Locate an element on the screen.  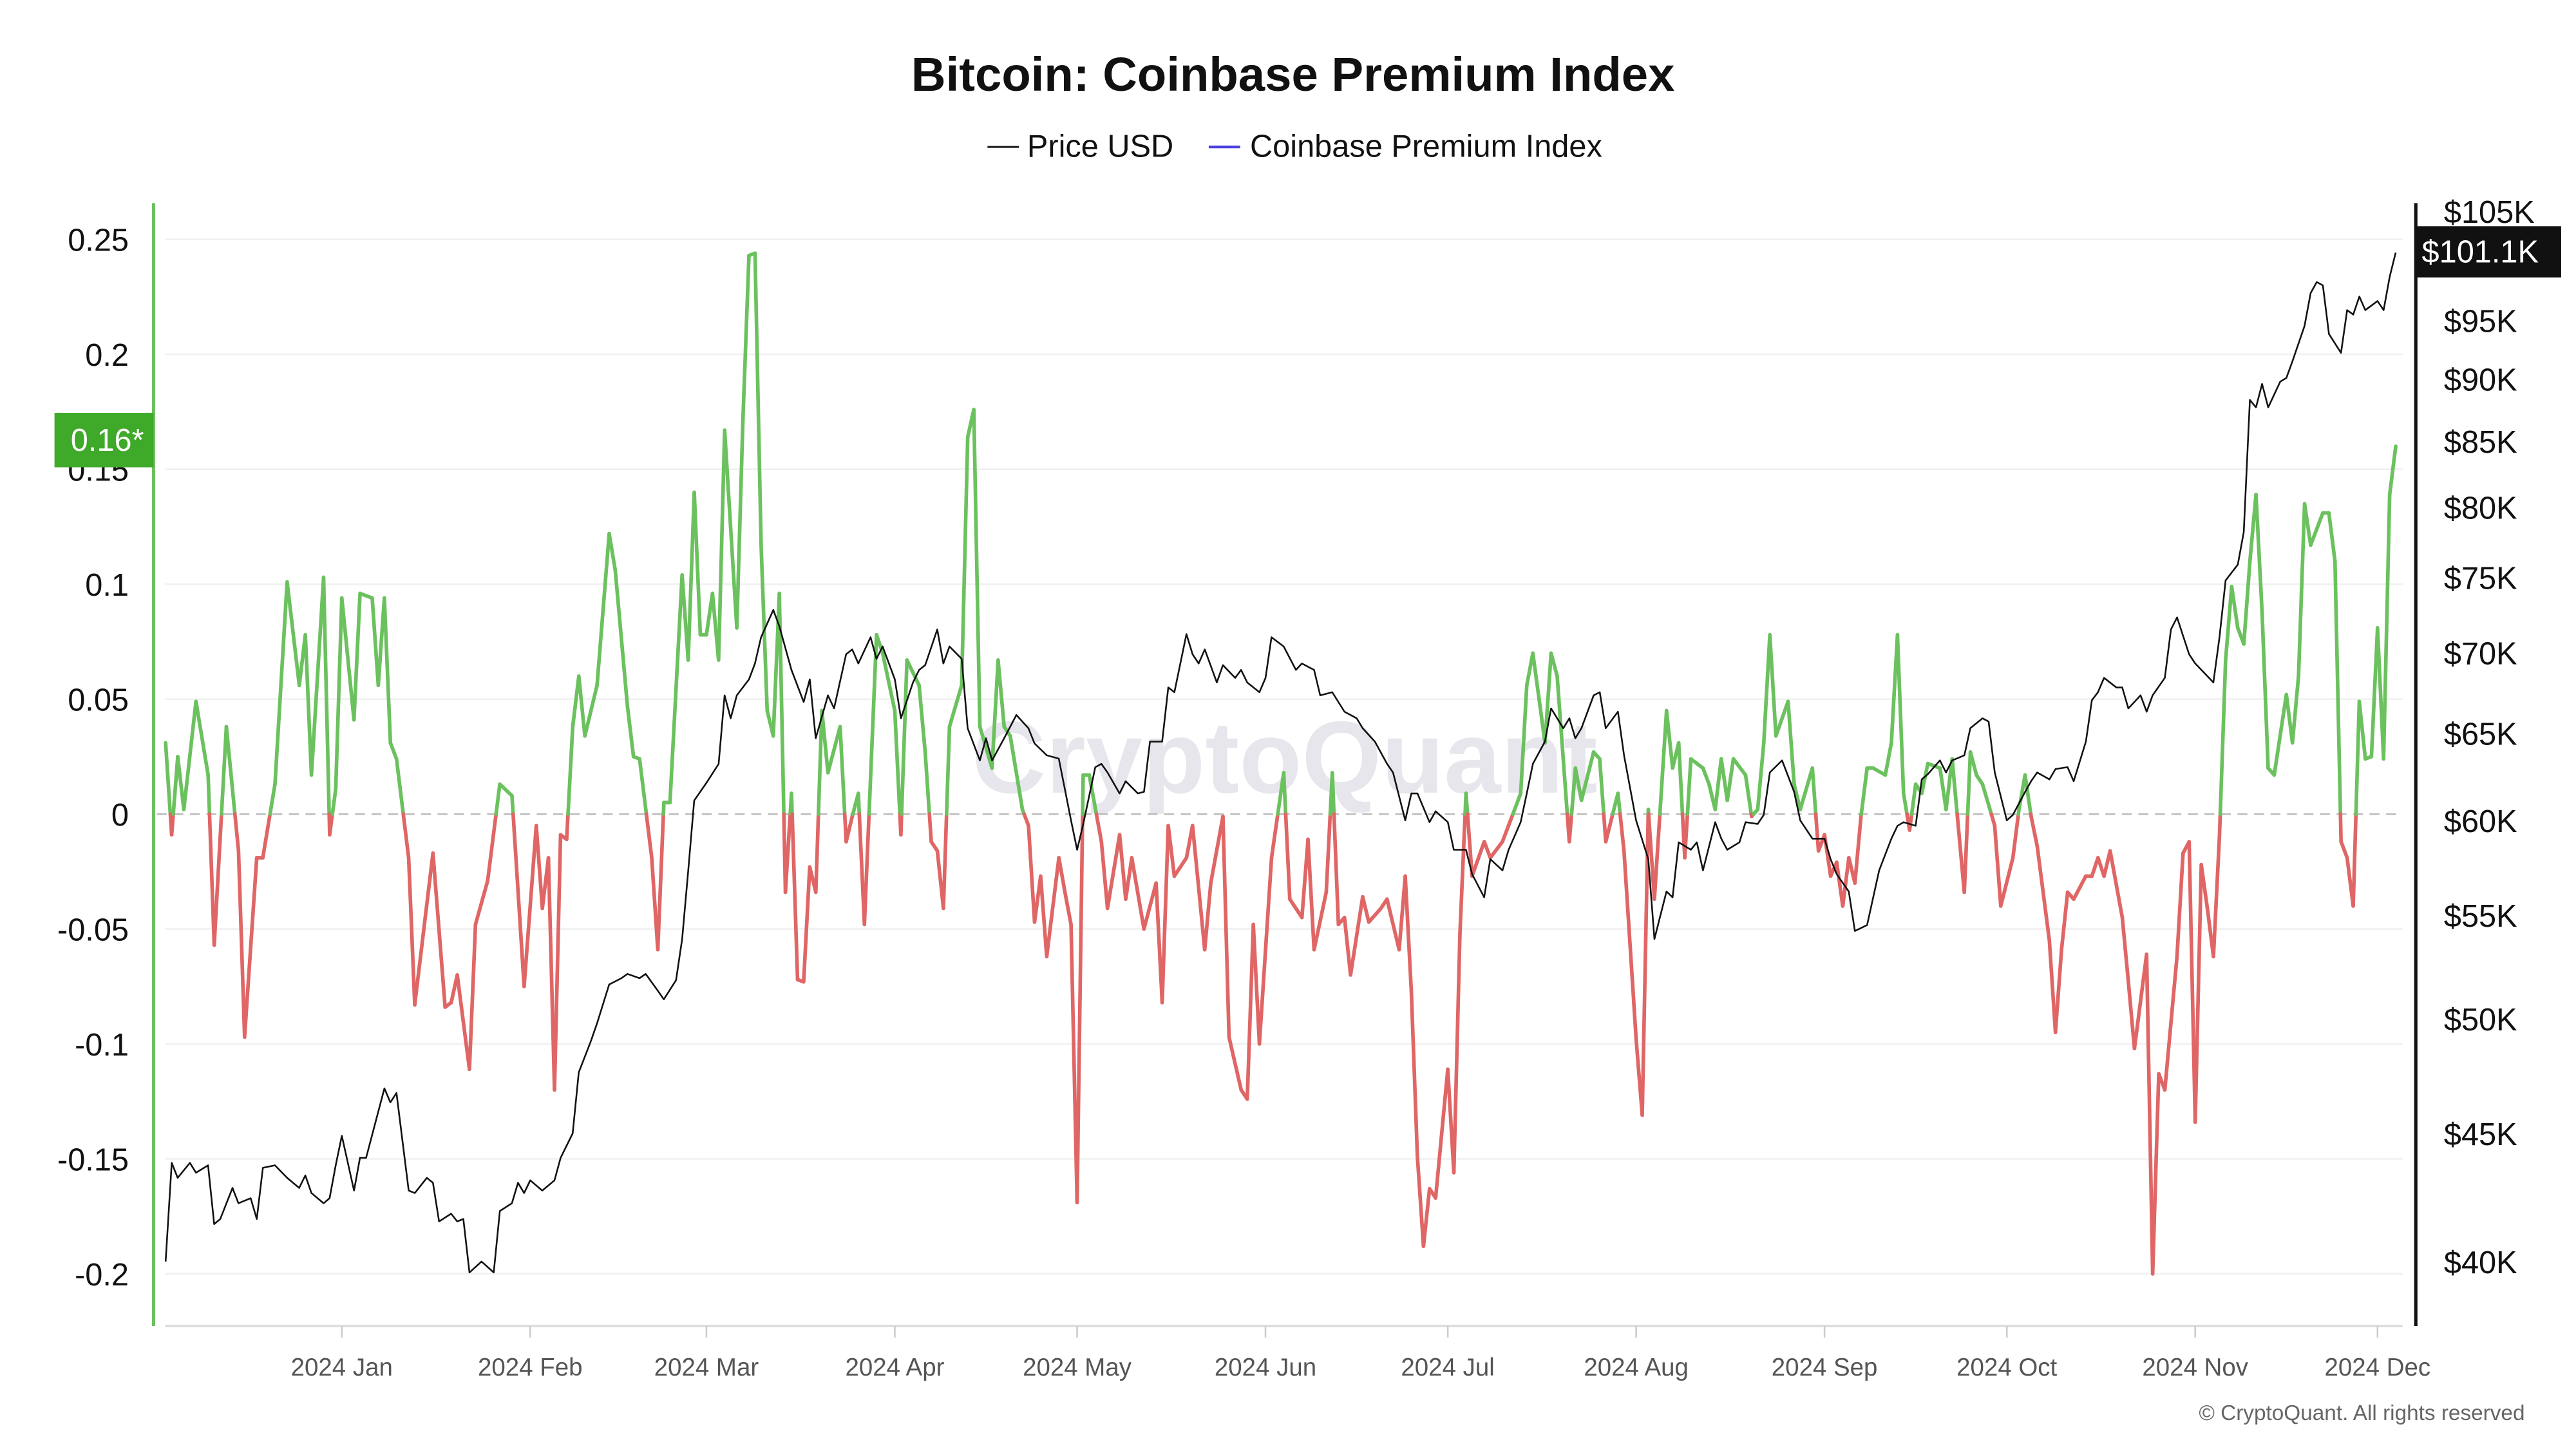
legend-label-price: Price USD is located at coordinates (1100, 147).